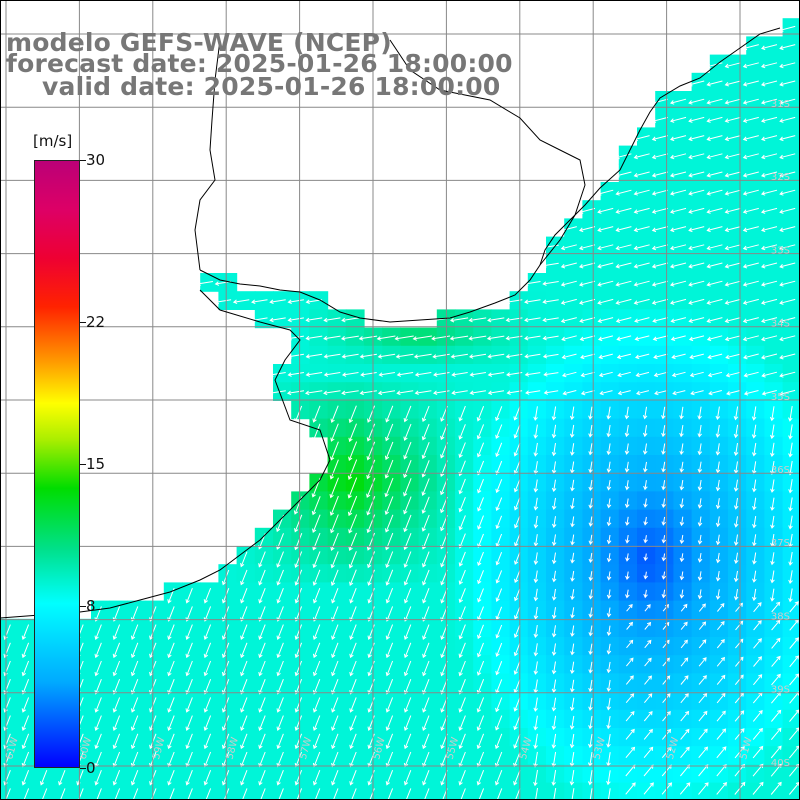 The height and width of the screenshot is (800, 800). I want to click on lat-label: 34S, so click(780, 324).